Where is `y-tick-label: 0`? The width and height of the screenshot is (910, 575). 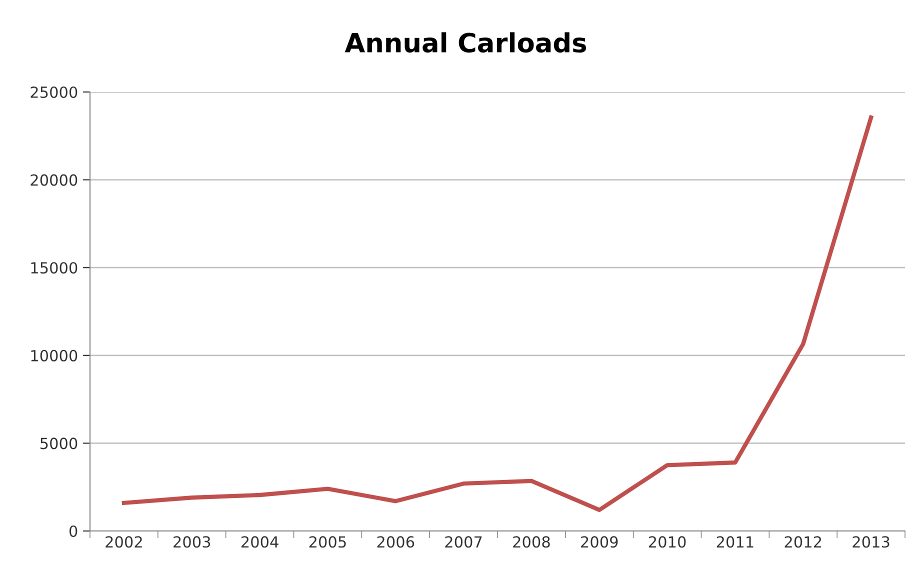 y-tick-label: 0 is located at coordinates (73, 531).